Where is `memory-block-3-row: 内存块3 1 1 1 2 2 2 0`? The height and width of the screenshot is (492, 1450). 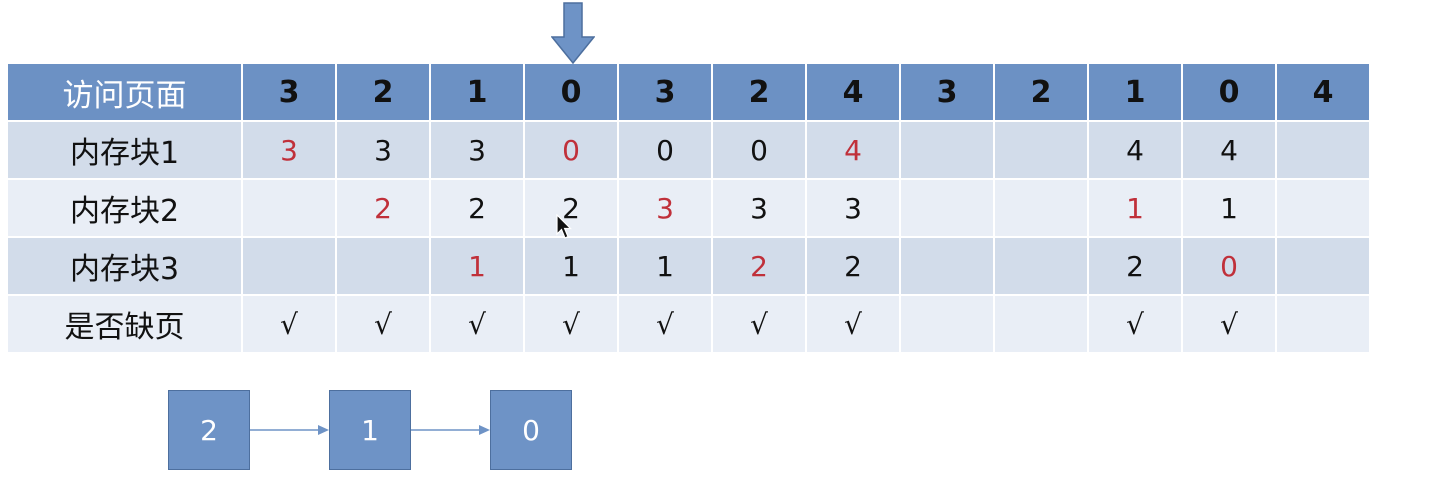
memory-block-3-row: 内存块3 1 1 1 2 2 2 0 is located at coordinates (688, 266).